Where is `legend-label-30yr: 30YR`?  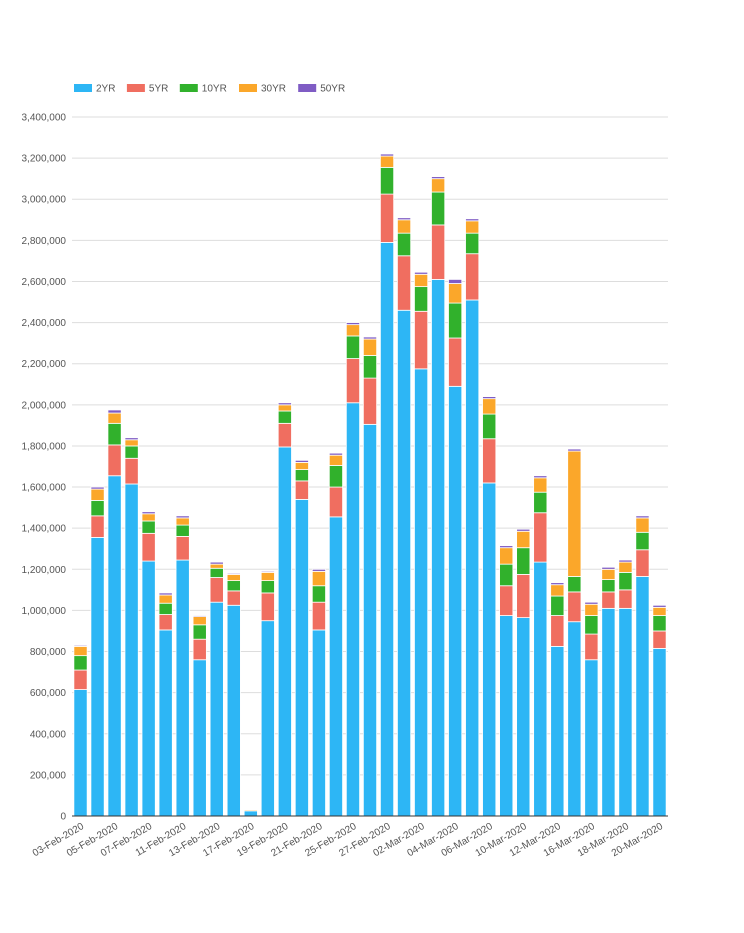 legend-label-30yr: 30YR is located at coordinates (273, 89).